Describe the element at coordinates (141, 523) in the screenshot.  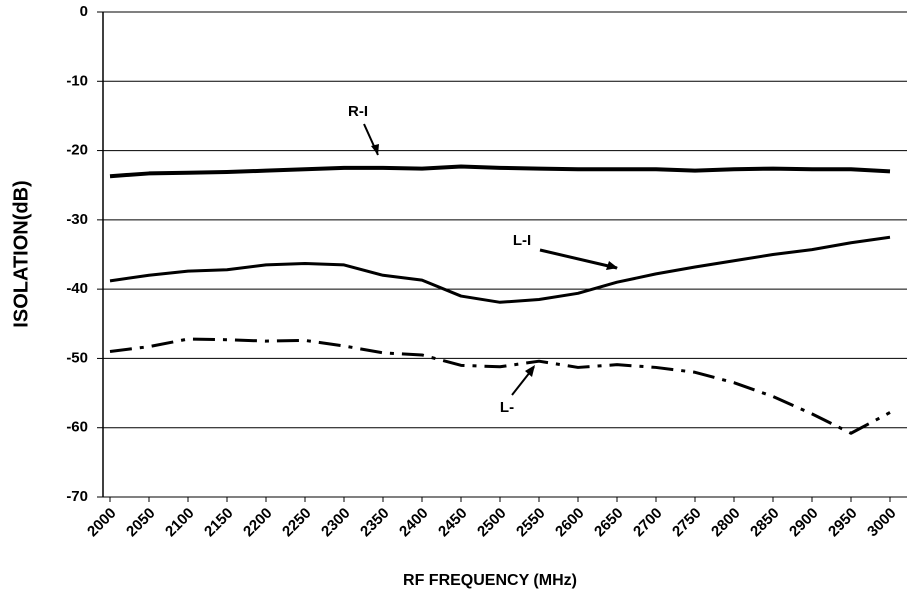
I see `x-tick-label: 2050` at that location.